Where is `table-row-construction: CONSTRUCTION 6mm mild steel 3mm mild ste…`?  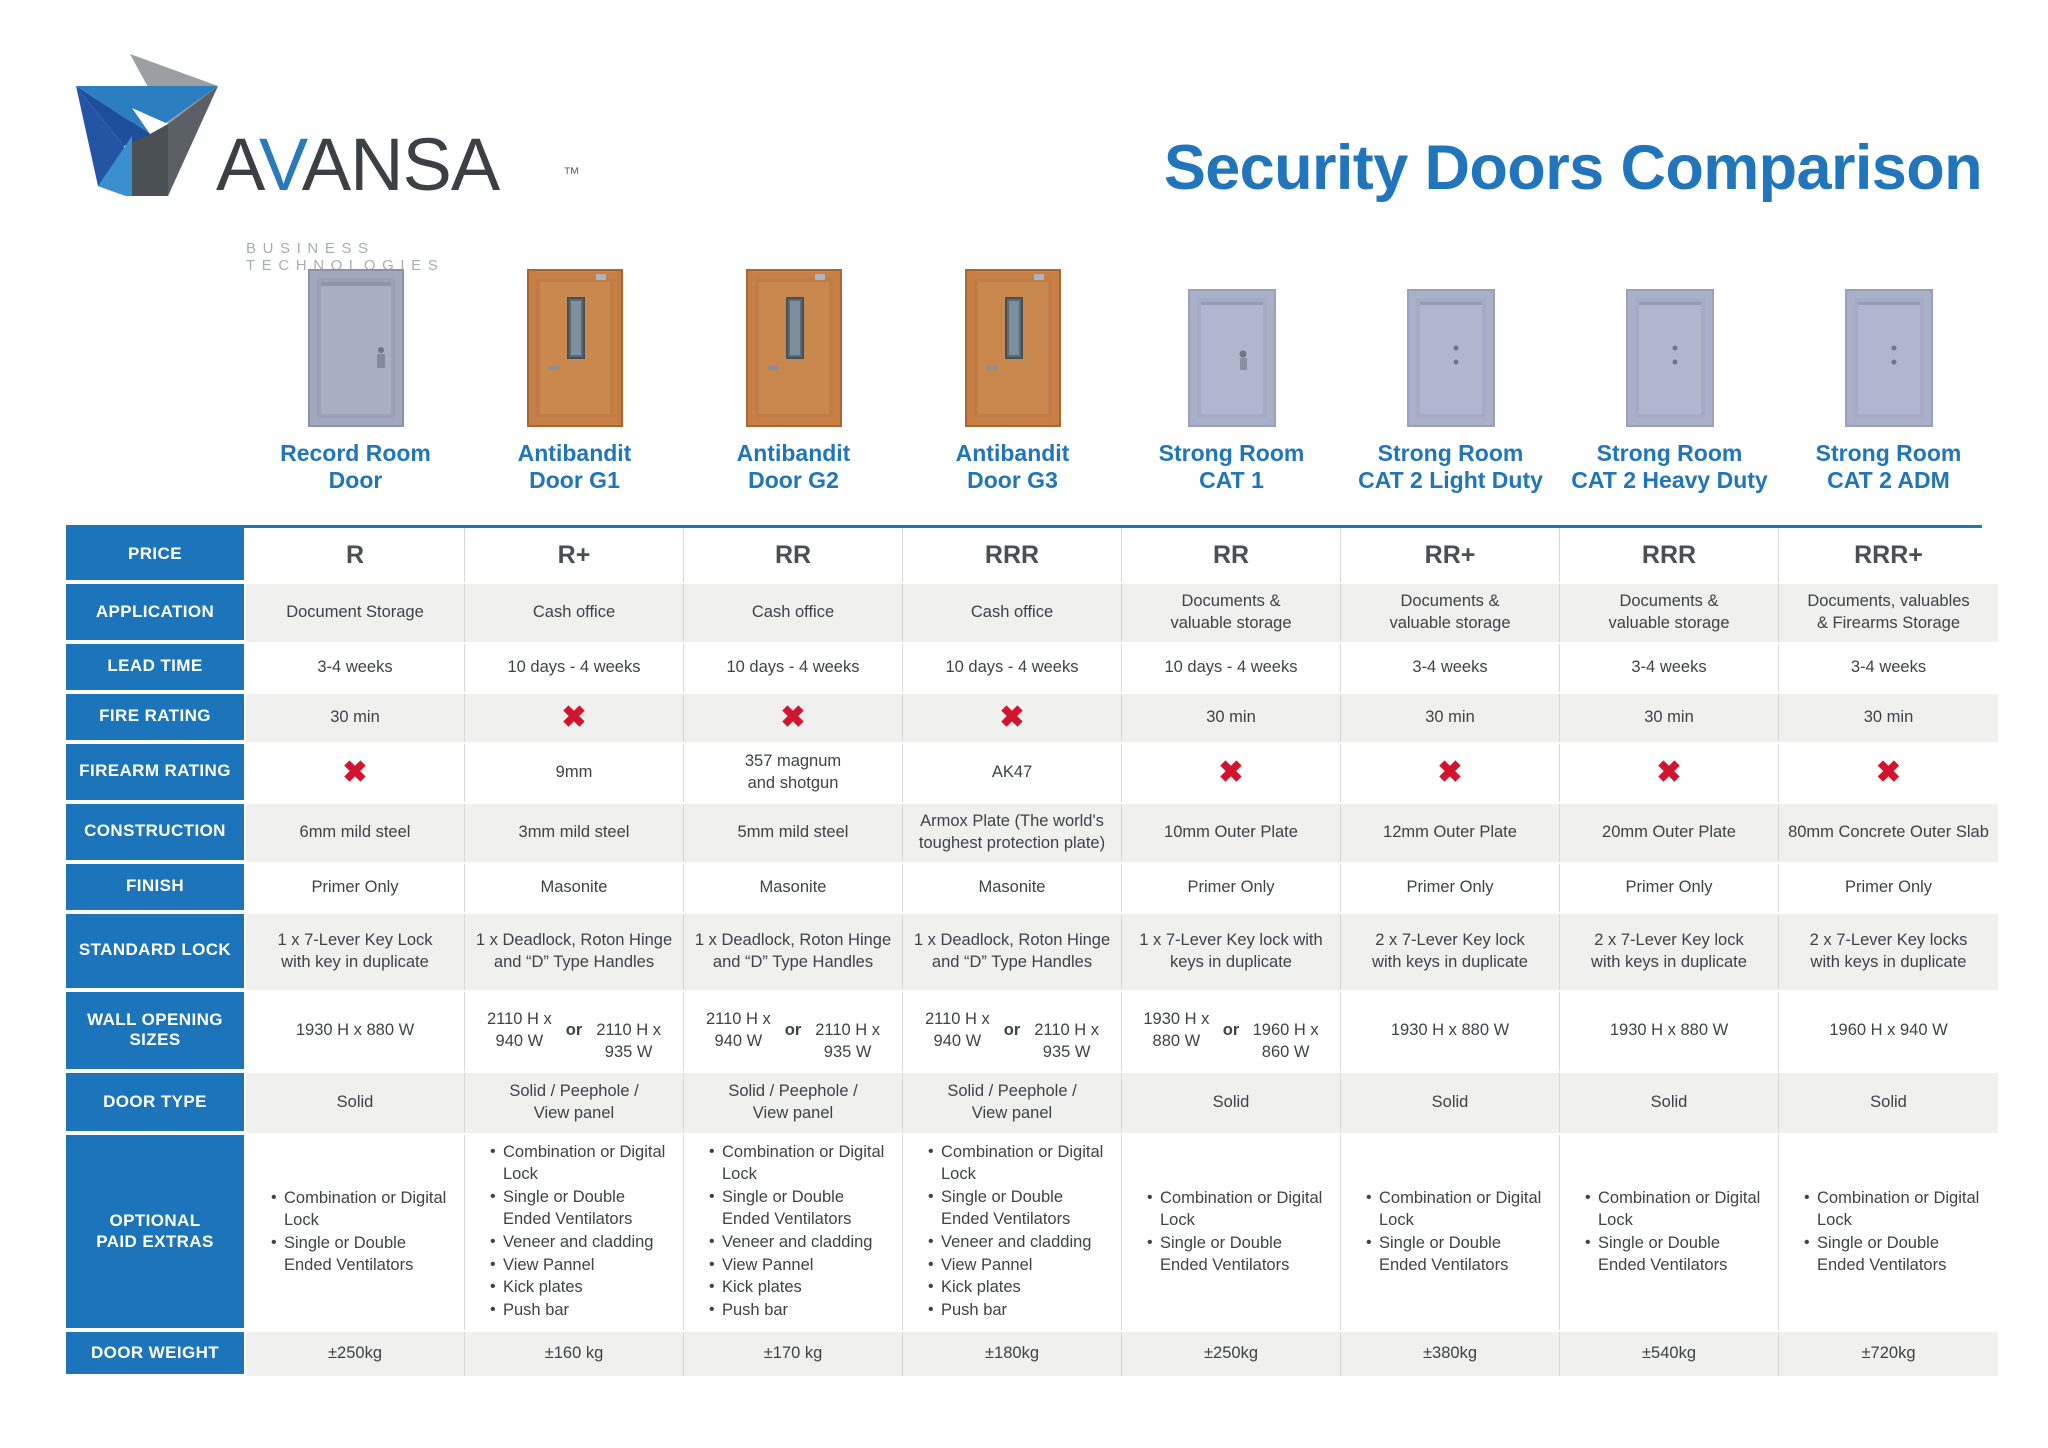
table-row-construction: CONSTRUCTION 6mm mild steel 3mm mild ste… is located at coordinates (1032, 833).